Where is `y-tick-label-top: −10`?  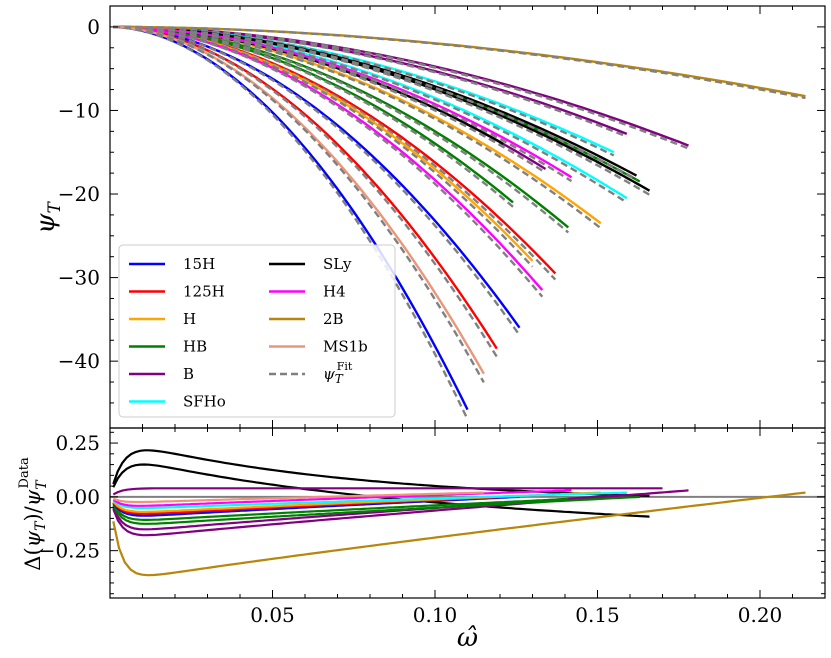
y-tick-label-top: −10 is located at coordinates (79, 110).